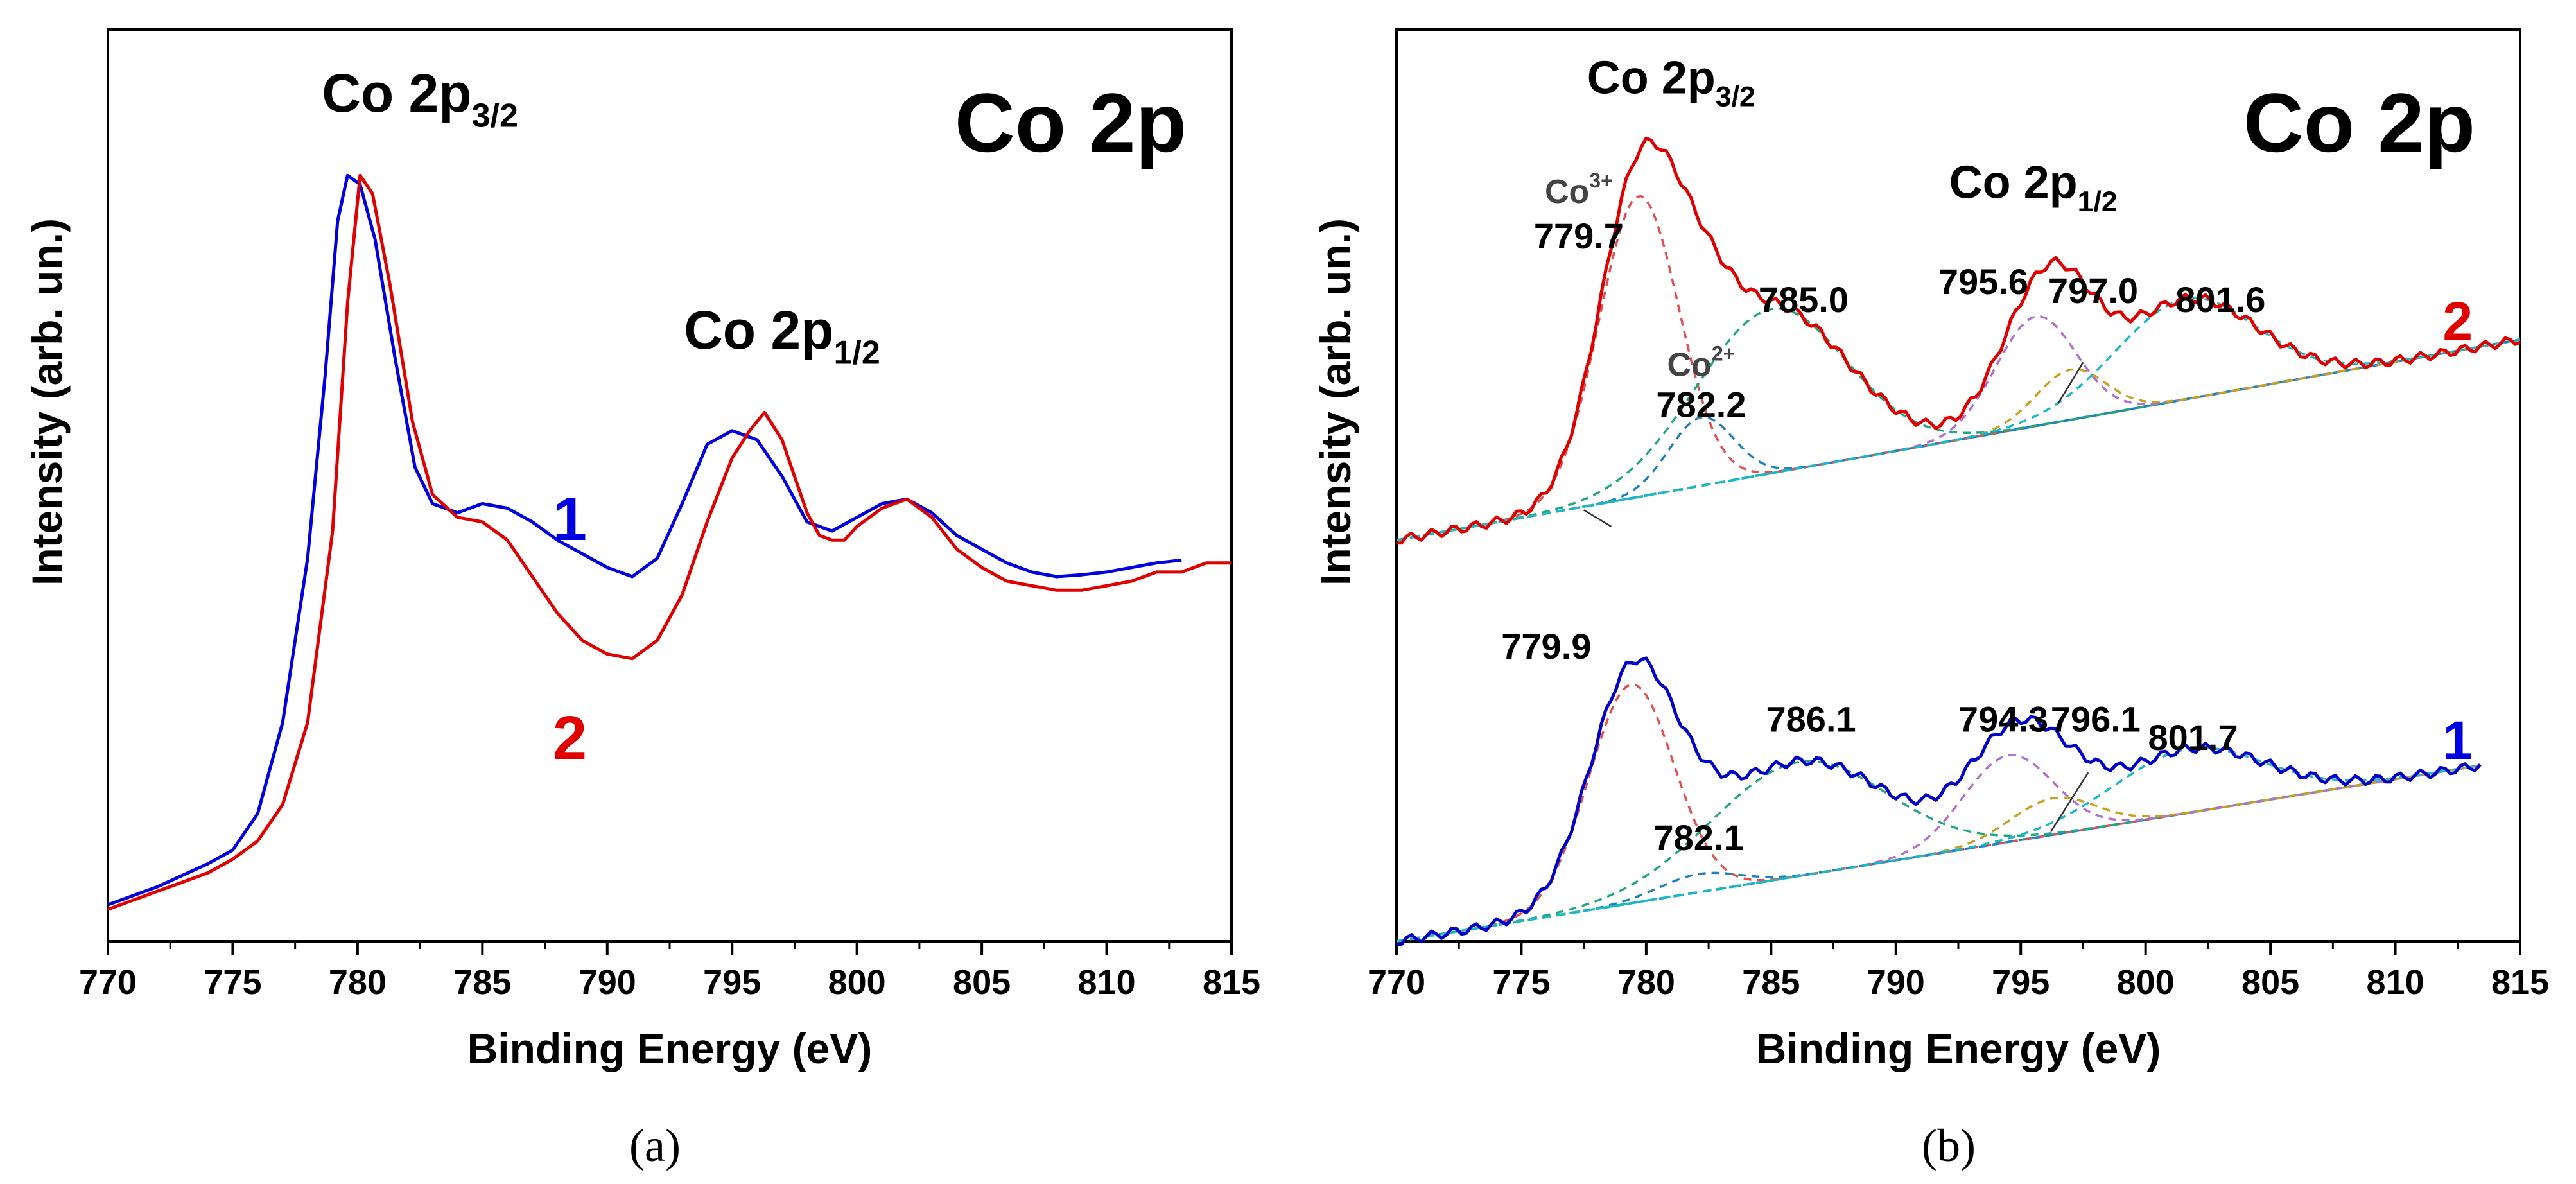  Describe the element at coordinates (1701, 405) in the screenshot. I see `peak-position-label: 782.2` at that location.